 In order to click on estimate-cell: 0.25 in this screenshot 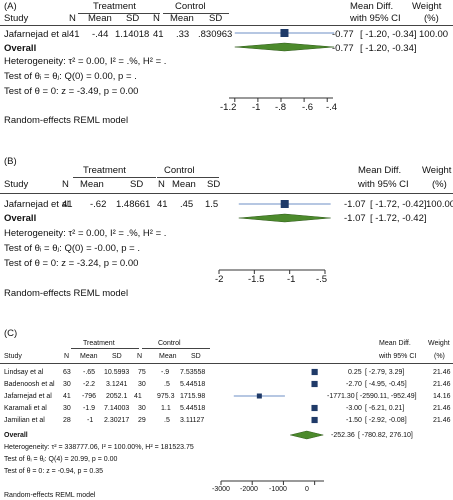, I will do `click(355, 372)`.